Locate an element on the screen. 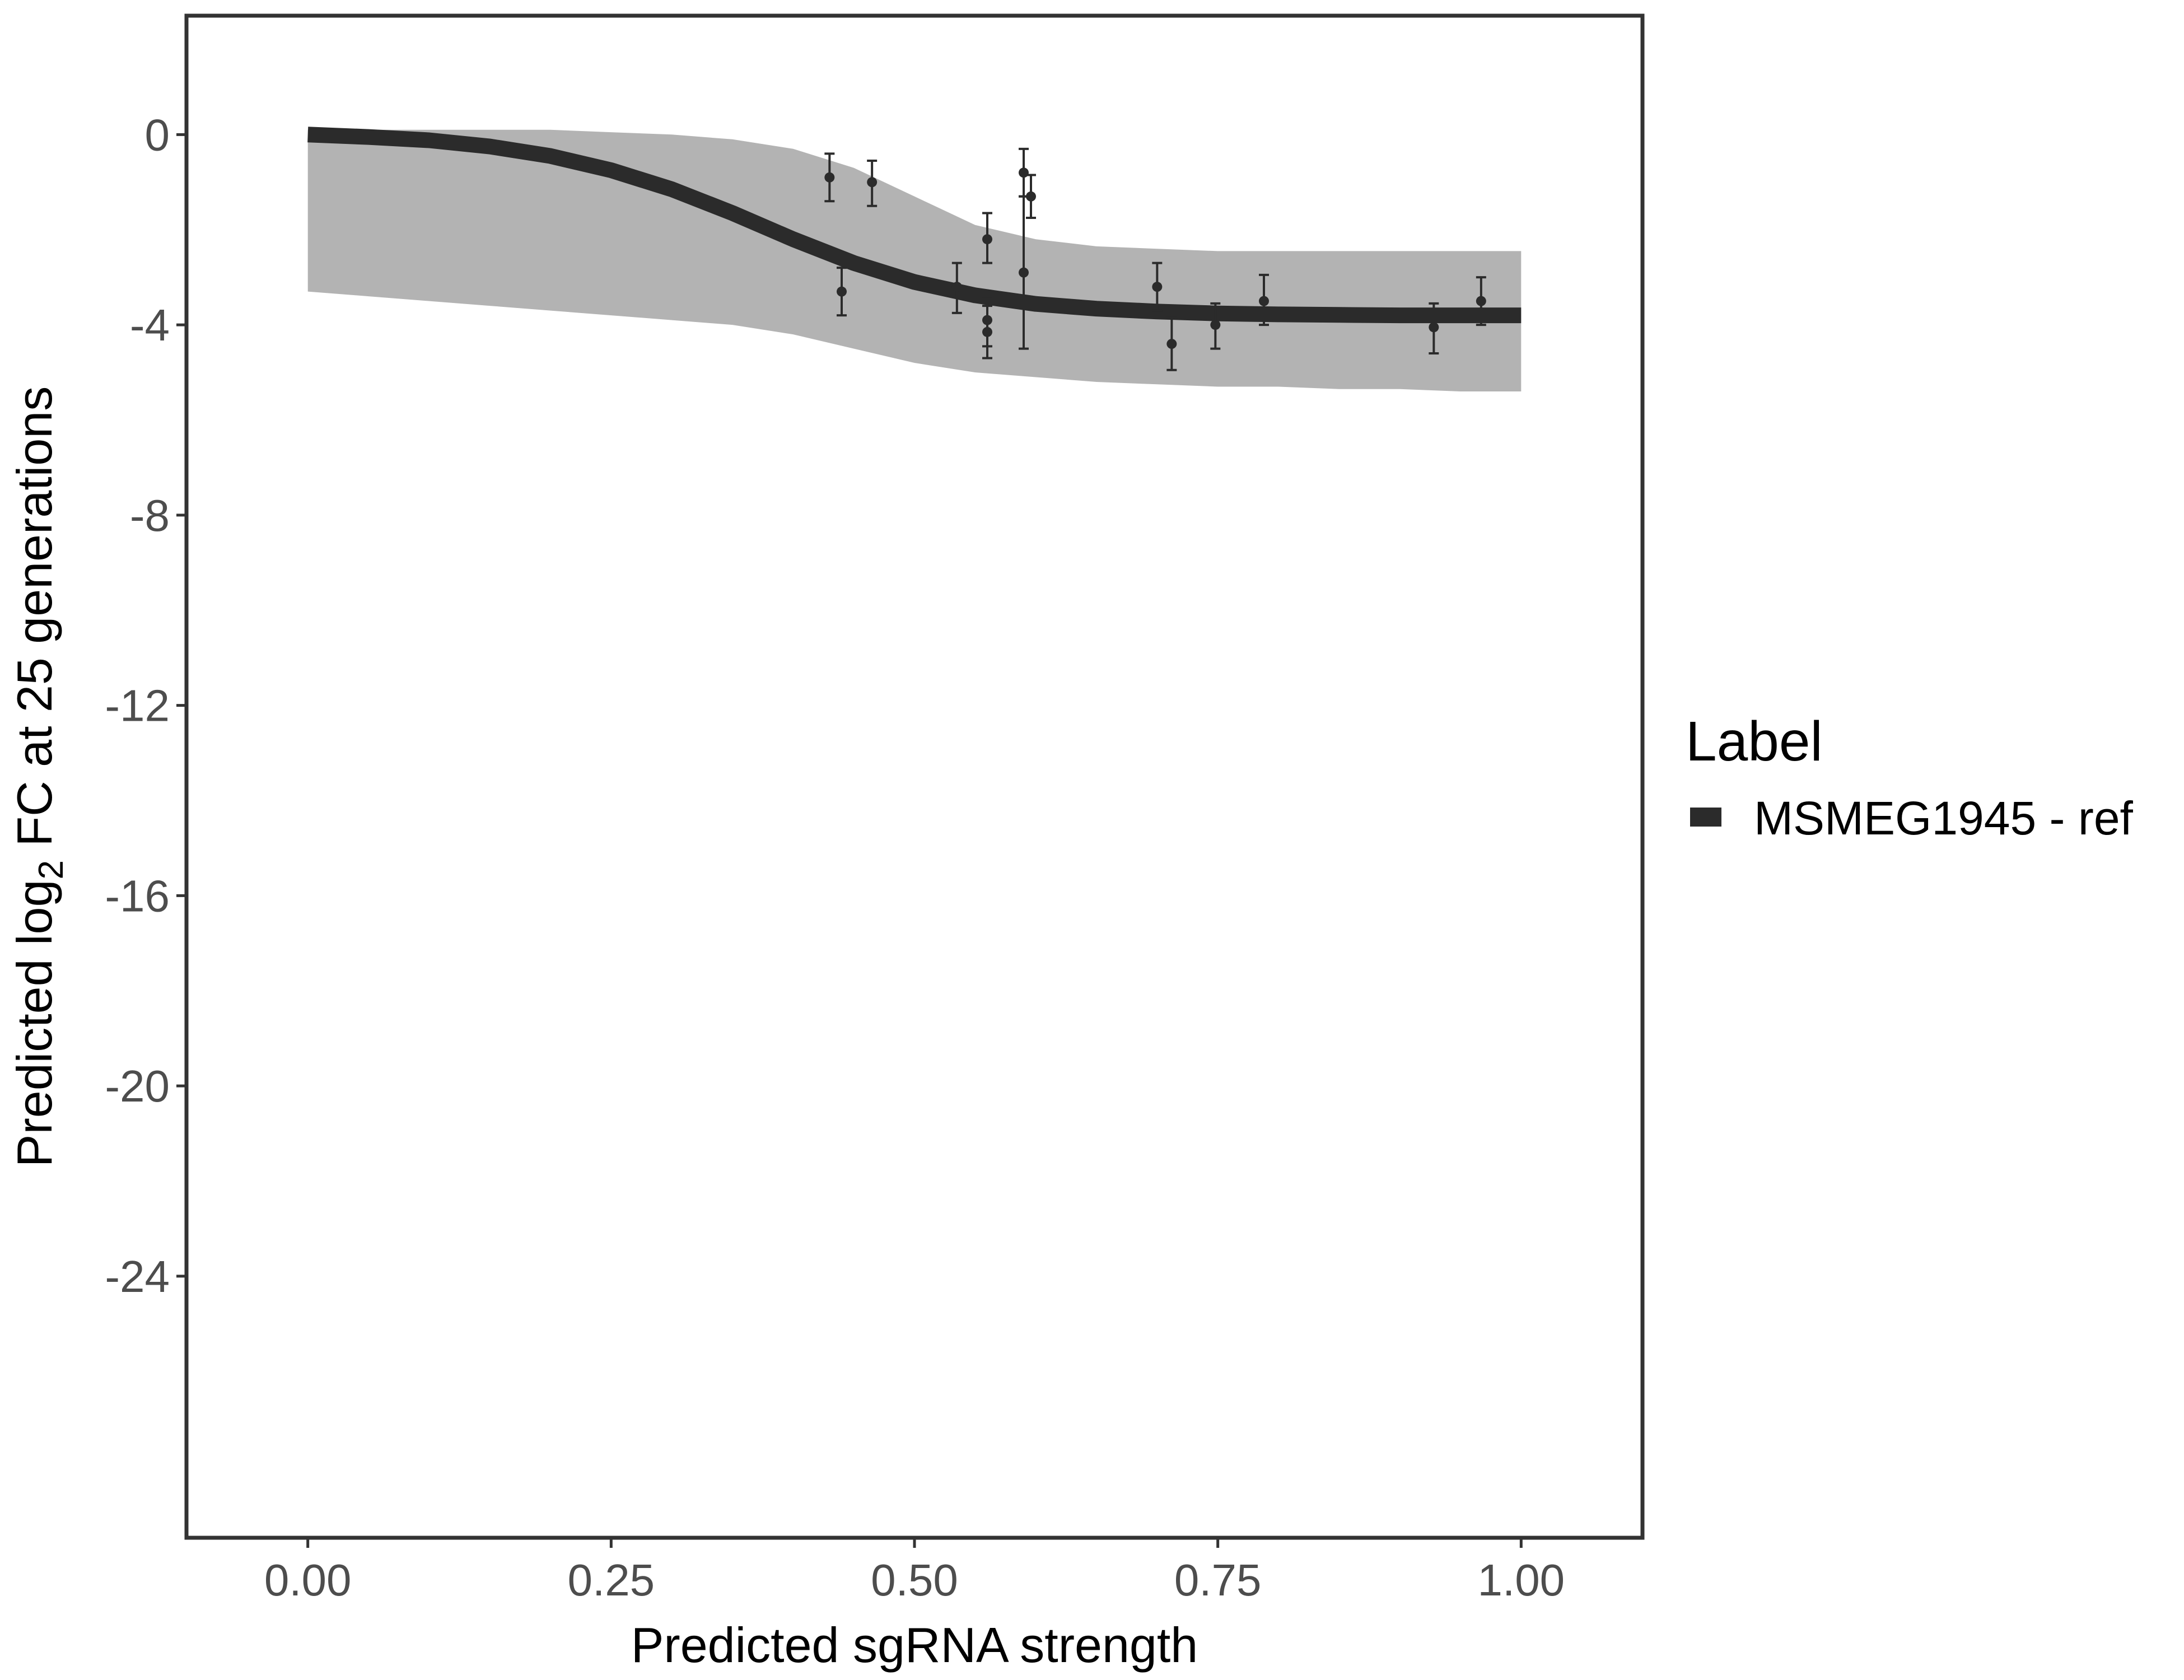 The width and height of the screenshot is (2184, 1680). y-tick-label: -8 is located at coordinates (150, 516).